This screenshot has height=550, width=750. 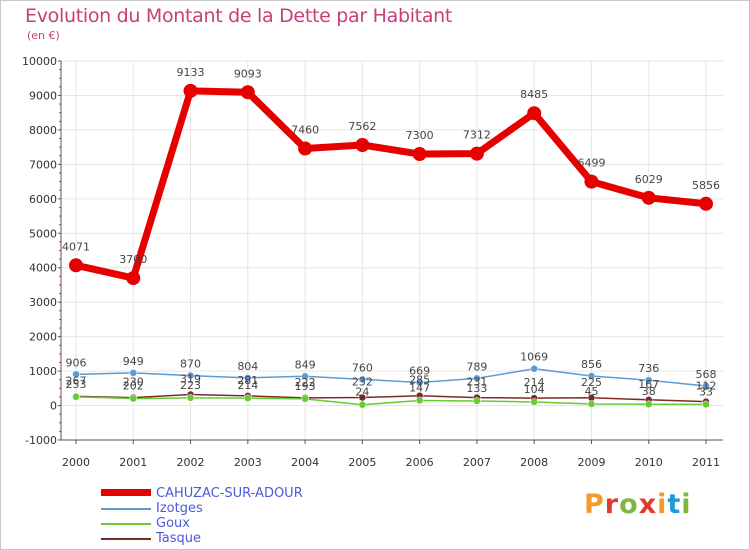 I want to click on legend-label-goux: Goux, so click(x=173, y=523).